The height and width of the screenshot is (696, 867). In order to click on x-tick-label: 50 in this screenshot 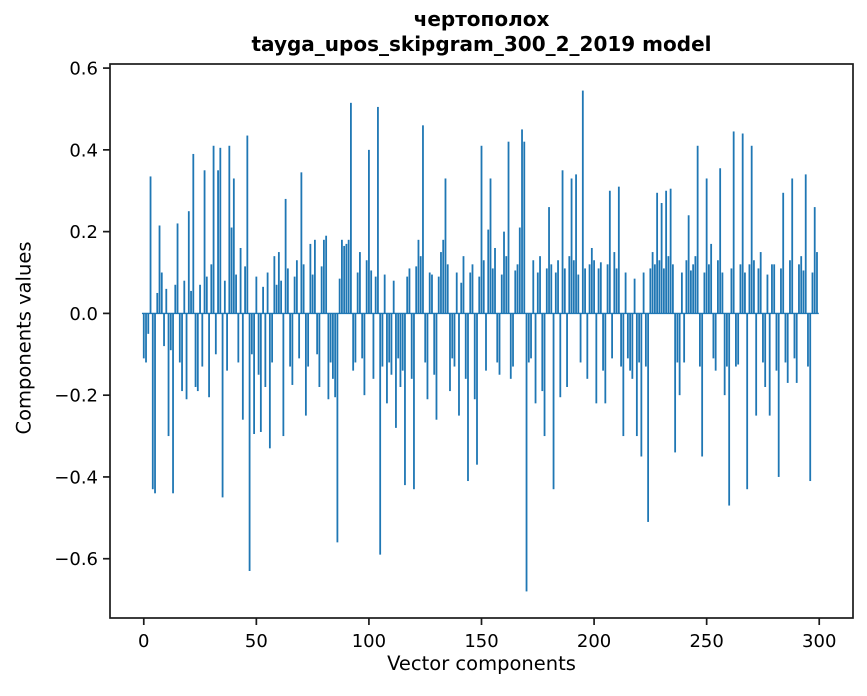, I will do `click(256, 641)`.